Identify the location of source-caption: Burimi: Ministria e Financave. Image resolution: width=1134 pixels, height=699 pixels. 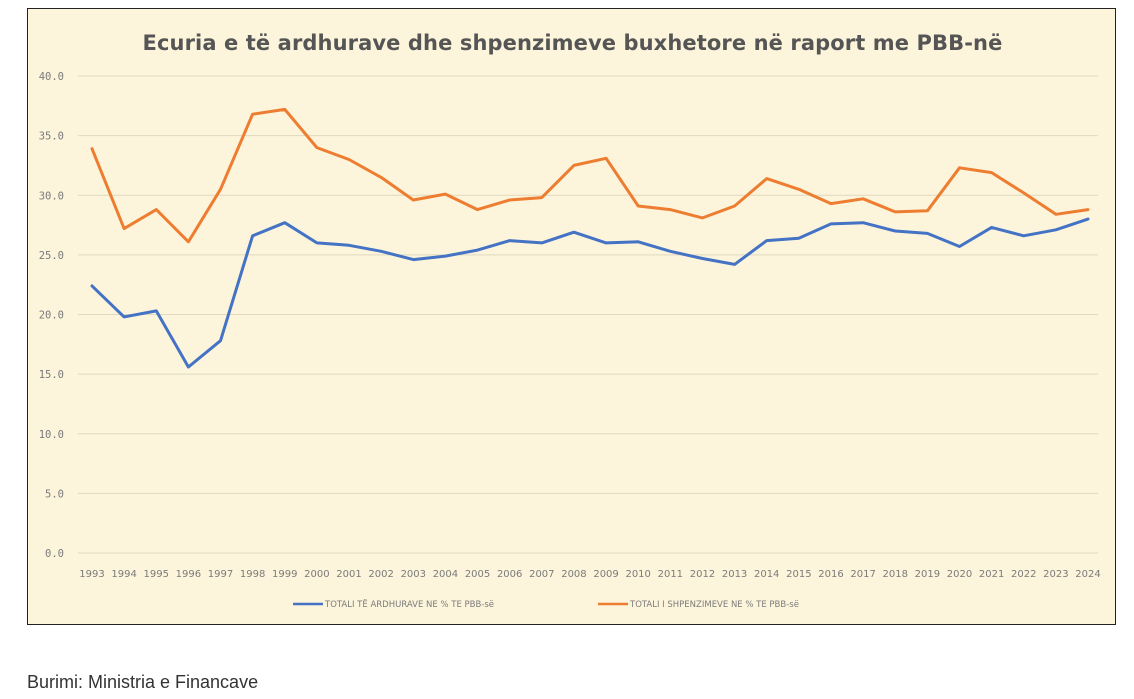
(143, 682).